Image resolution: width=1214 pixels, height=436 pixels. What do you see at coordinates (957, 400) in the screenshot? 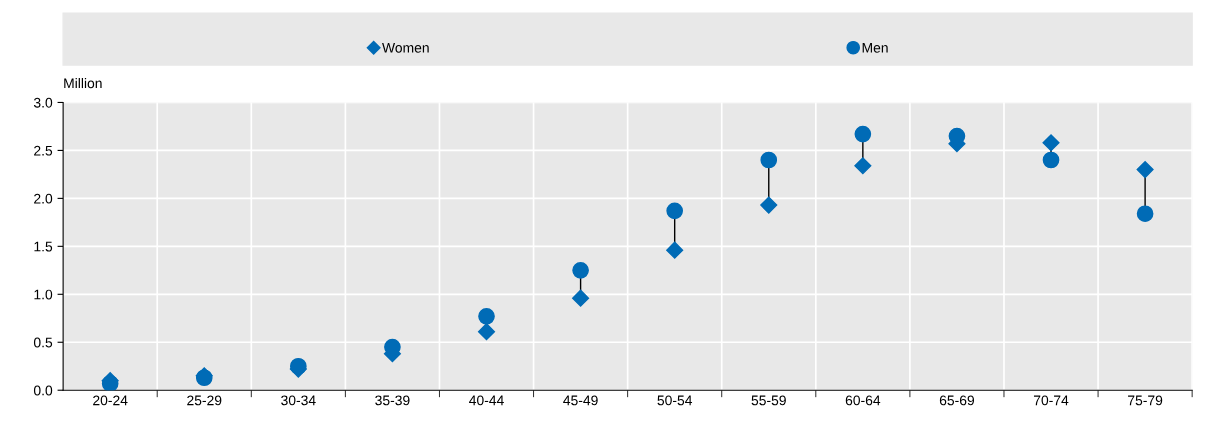
I see `x-tick-label: 65-69` at bounding box center [957, 400].